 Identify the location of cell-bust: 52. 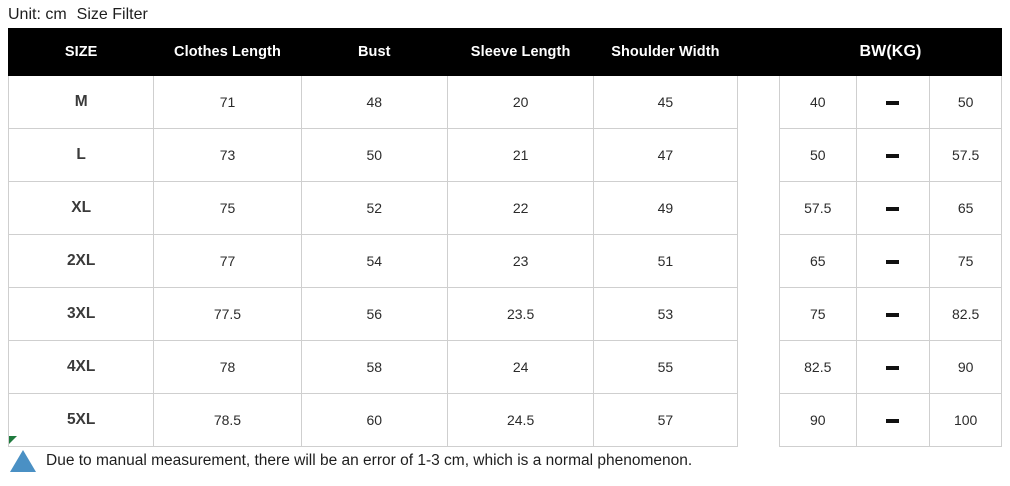
(374, 208).